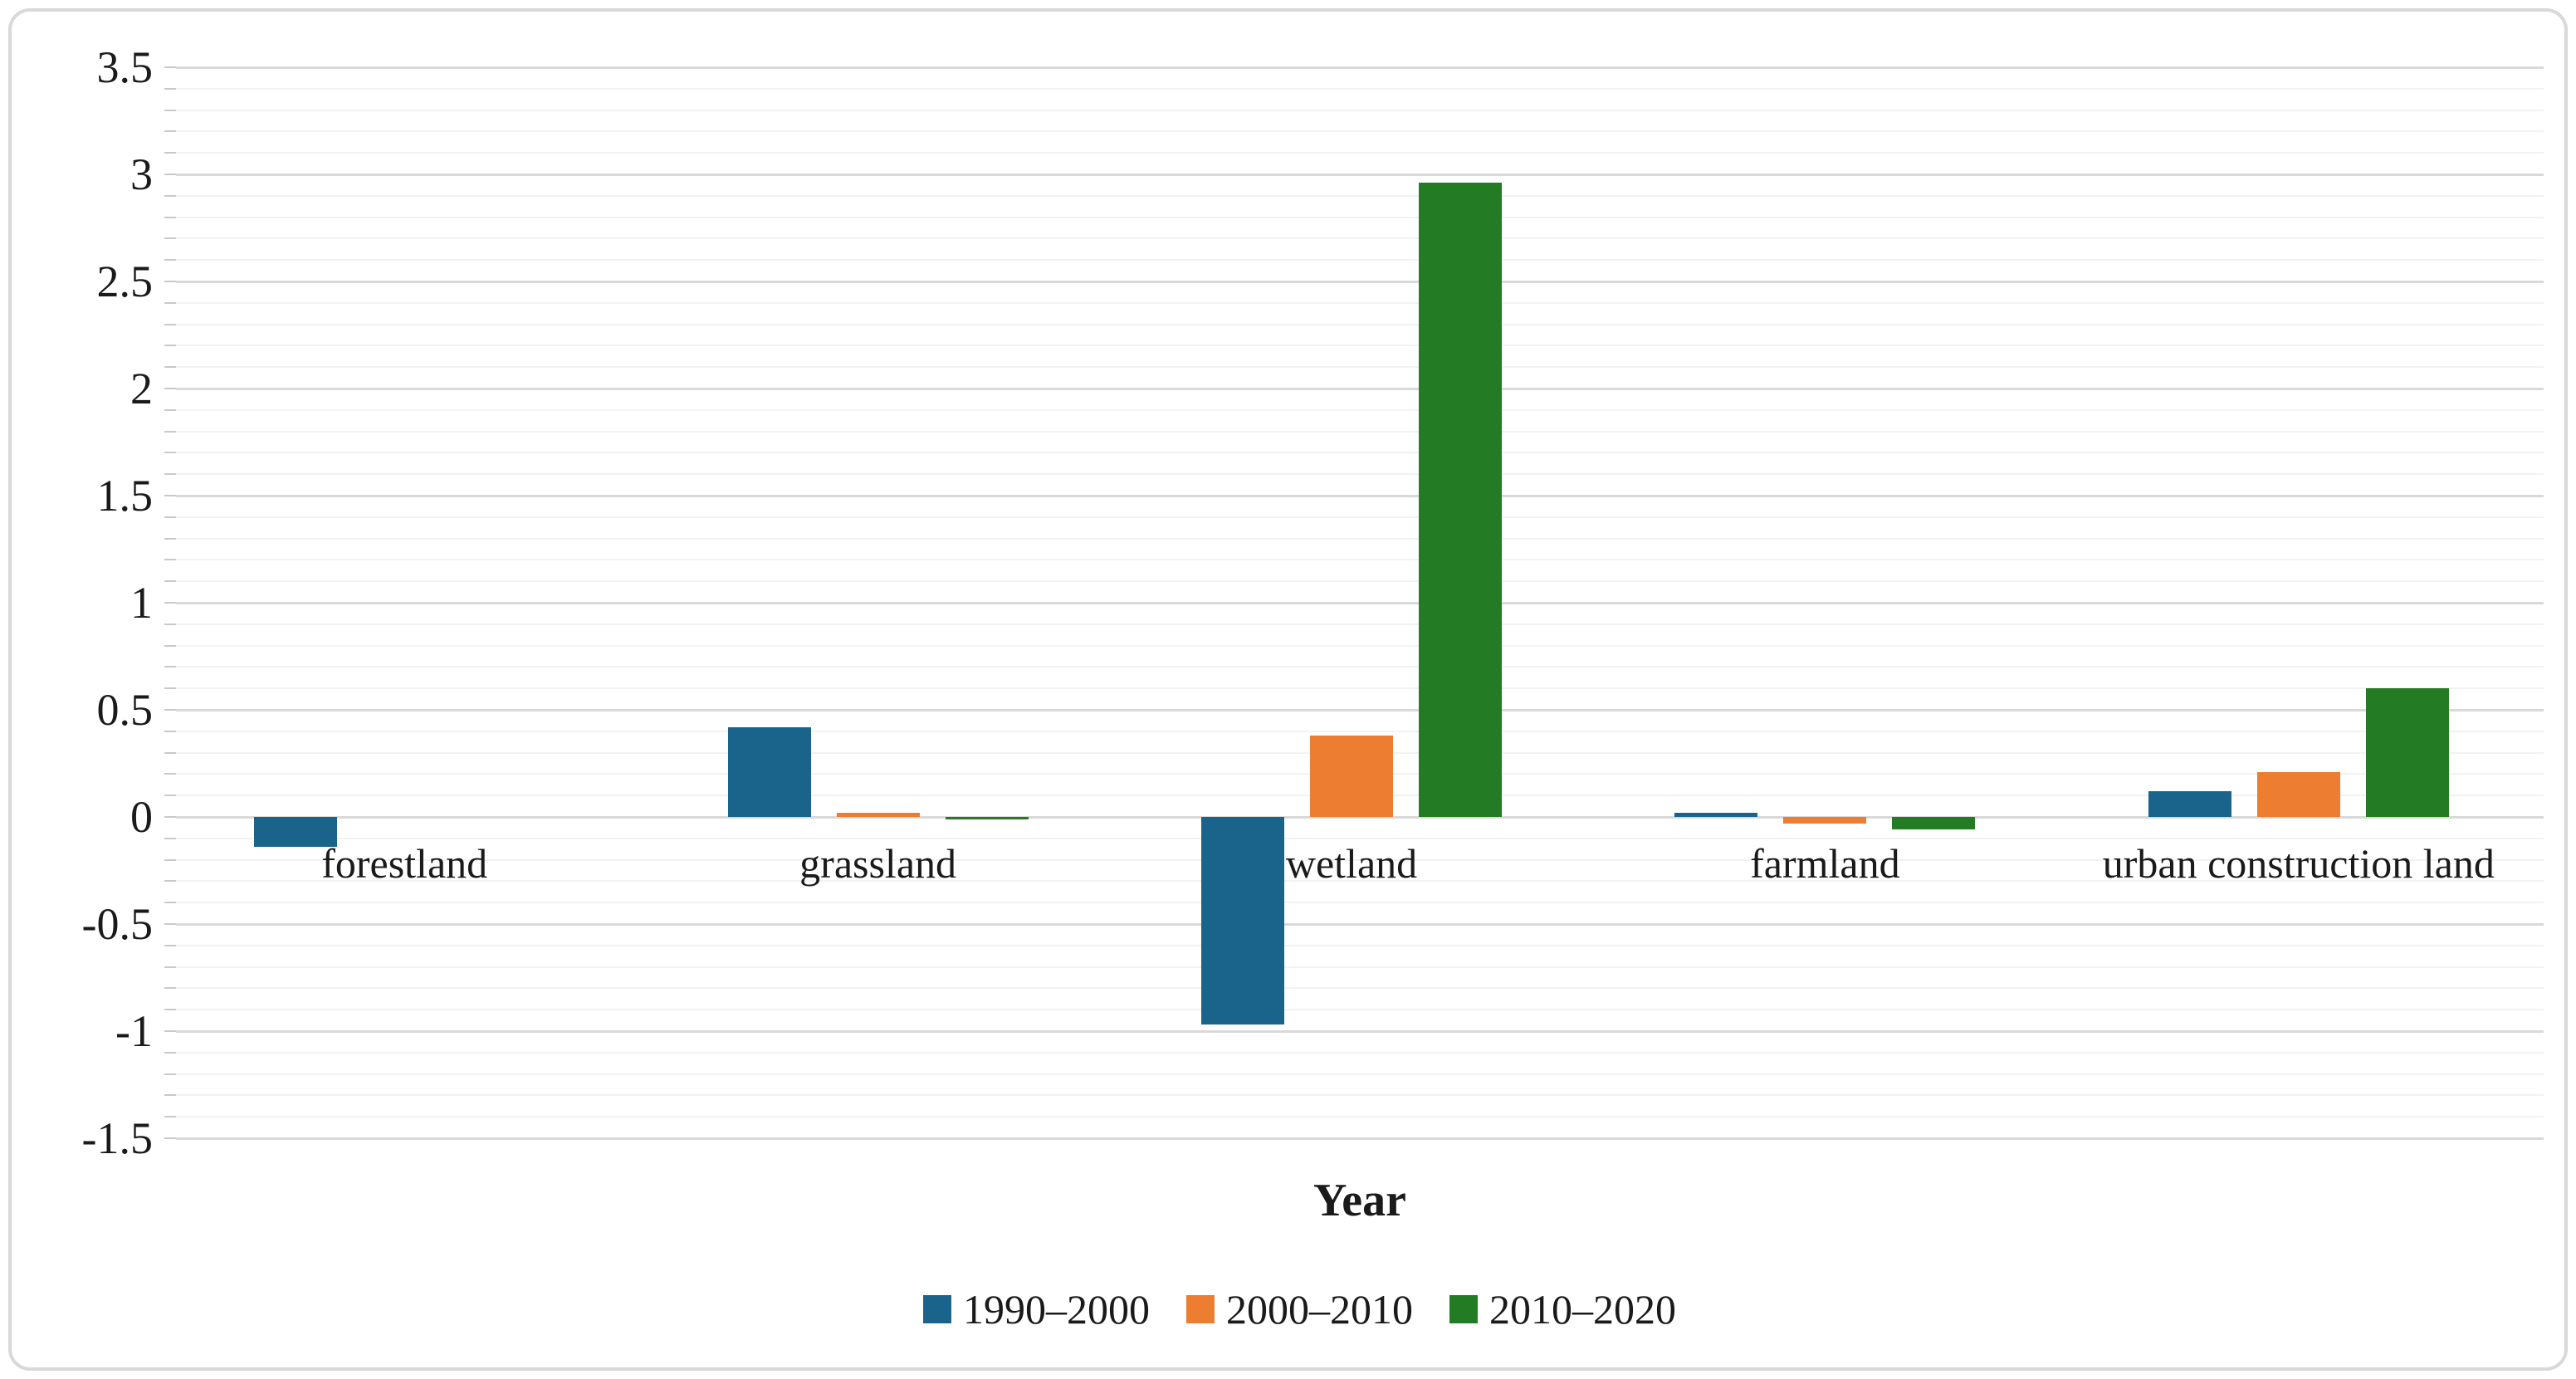  What do you see at coordinates (1351, 863) in the screenshot?
I see `x-category-label: wetland` at bounding box center [1351, 863].